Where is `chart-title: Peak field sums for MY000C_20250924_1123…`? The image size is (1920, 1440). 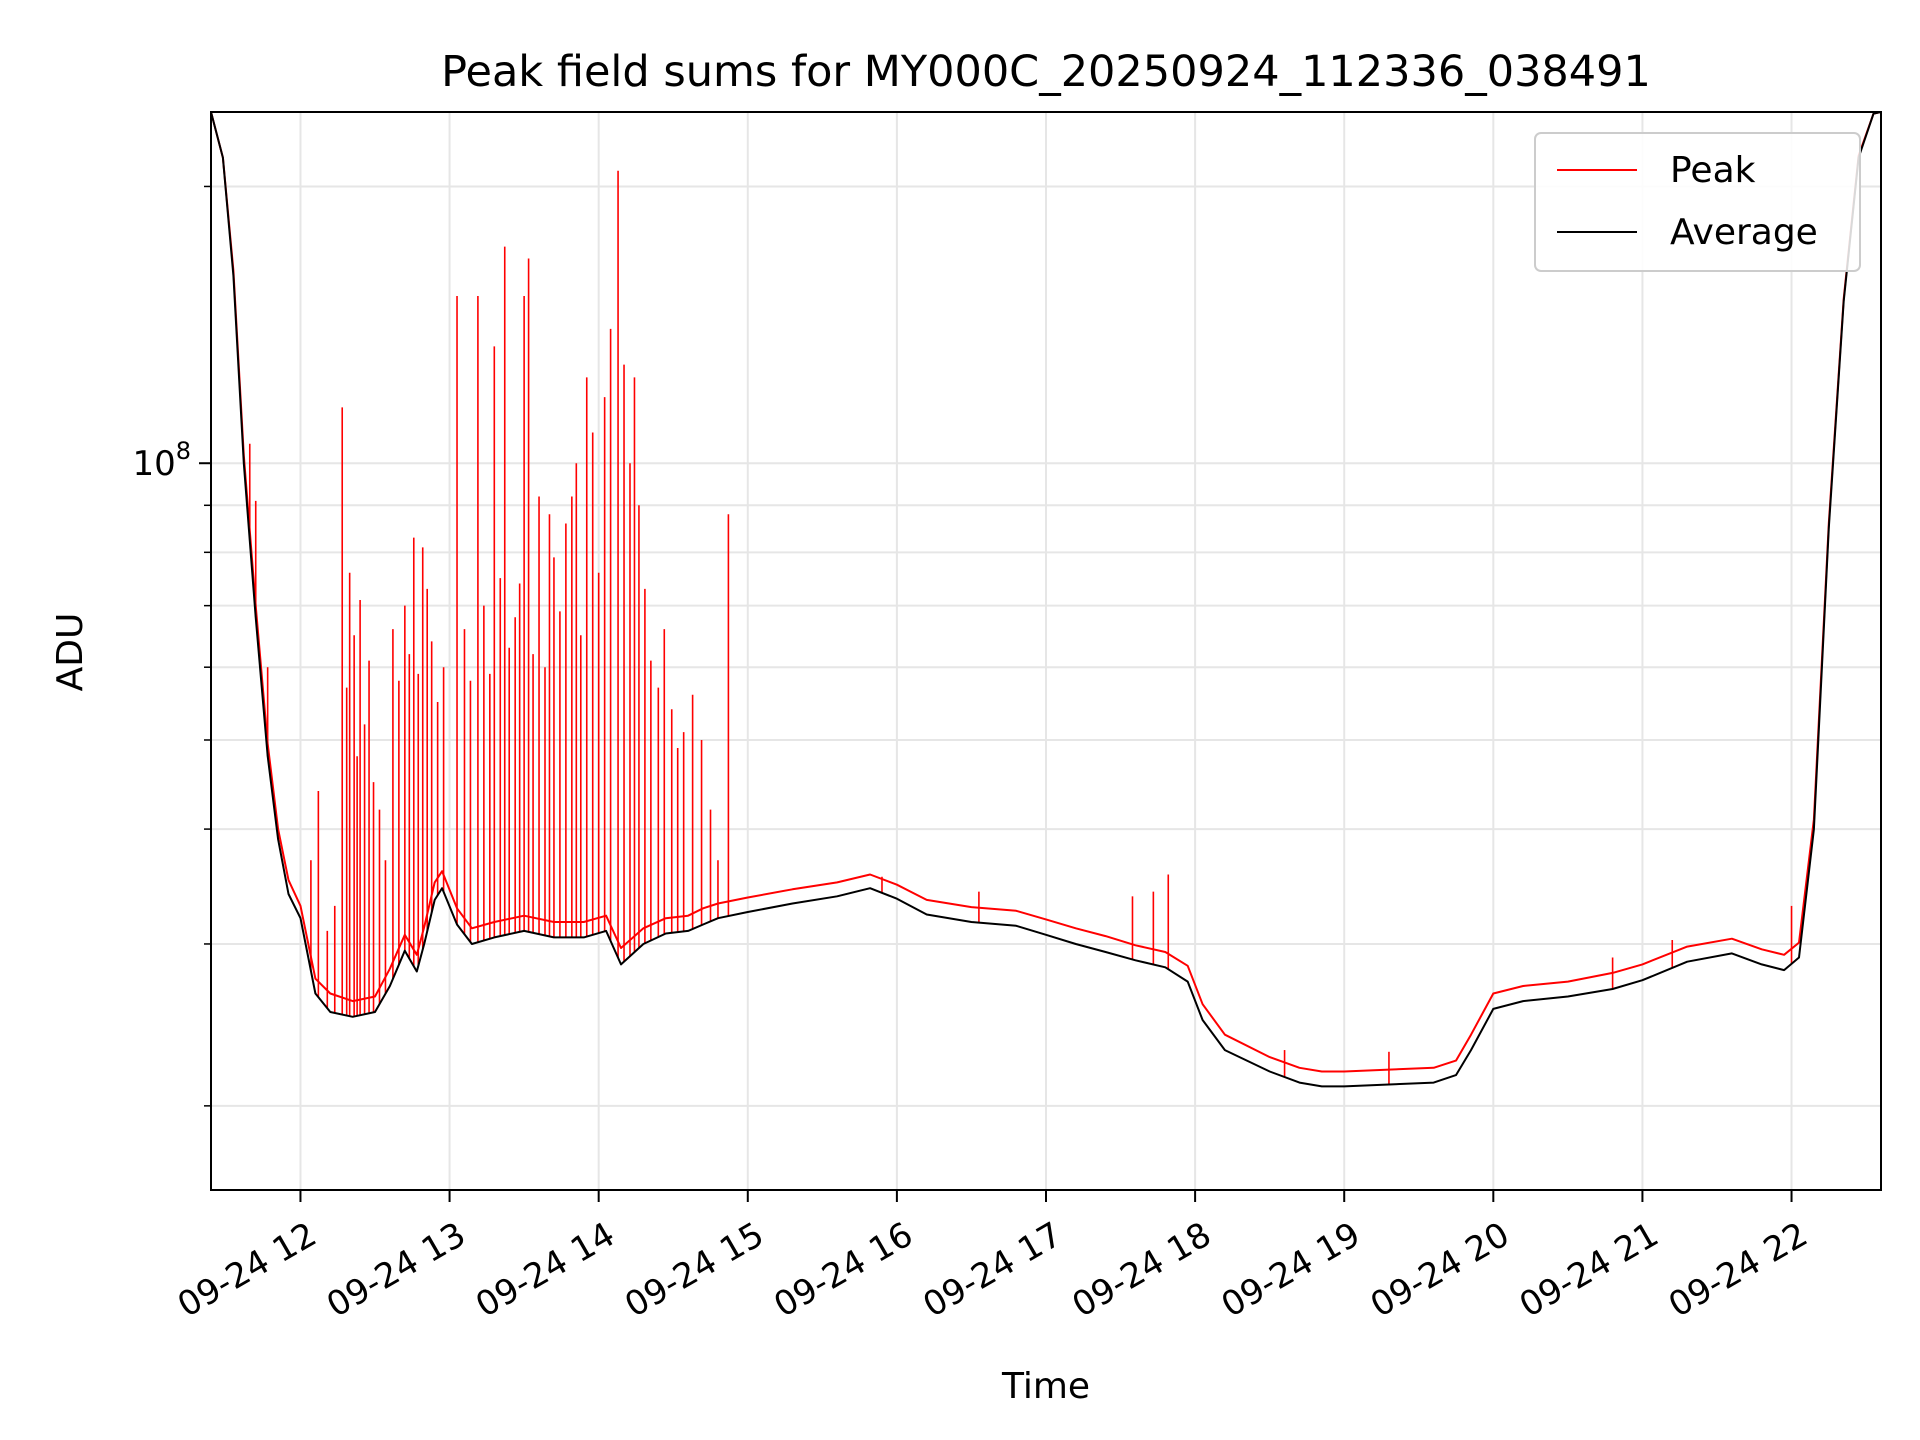
chart-title: Peak field sums for MY000C_20250924_1123… is located at coordinates (1046, 72).